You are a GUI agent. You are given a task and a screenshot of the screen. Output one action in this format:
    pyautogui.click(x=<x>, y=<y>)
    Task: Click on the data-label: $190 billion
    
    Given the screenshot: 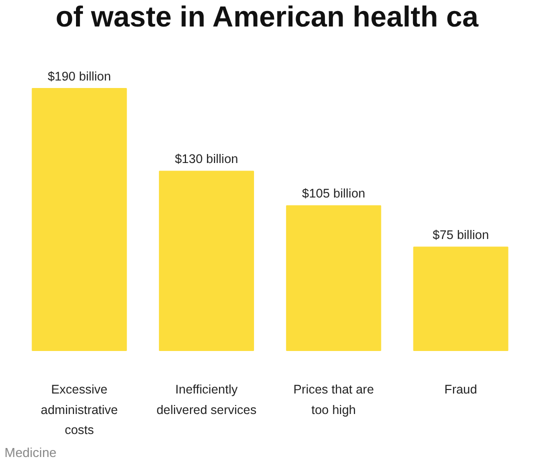 What is the action you would take?
    pyautogui.click(x=79, y=77)
    